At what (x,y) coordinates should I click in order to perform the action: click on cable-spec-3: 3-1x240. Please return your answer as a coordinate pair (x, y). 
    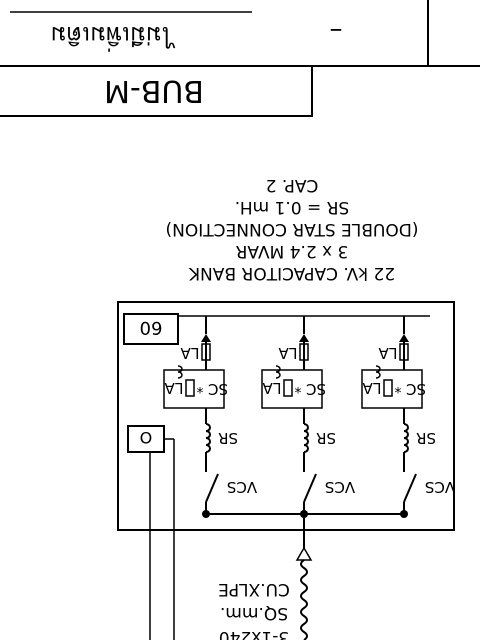
    Looking at the image, I should click on (254, 633).